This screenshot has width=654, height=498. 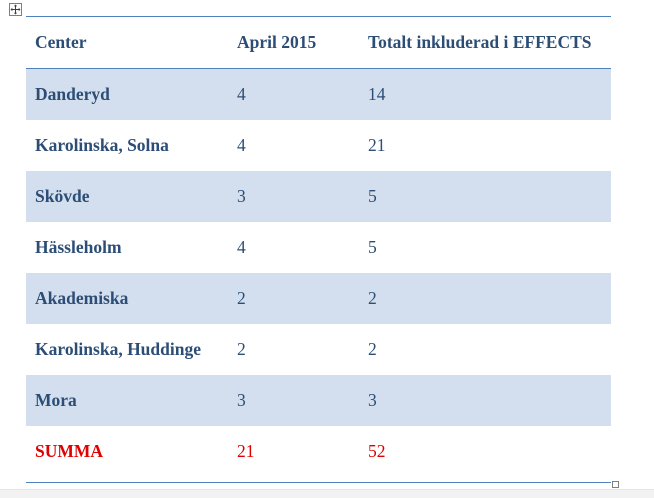 I want to click on cell-center: Skövde, so click(x=62, y=196).